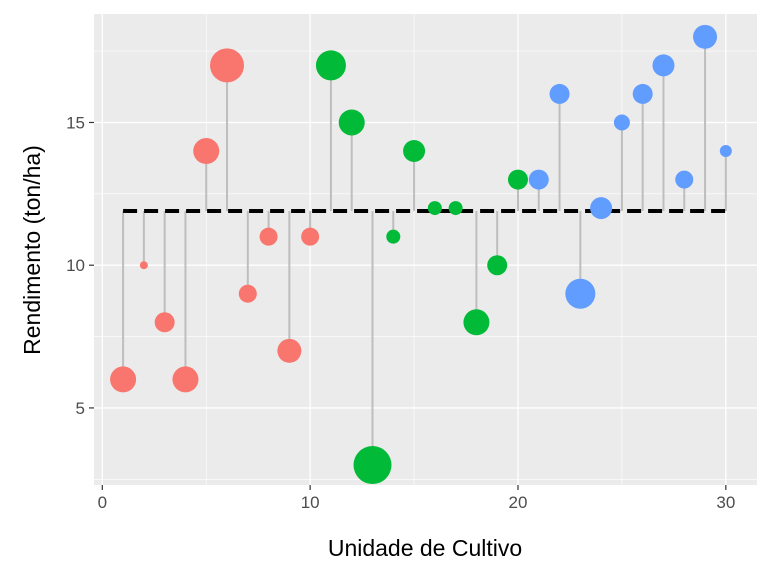  I want to click on x-tick-label: 20, so click(518, 502).